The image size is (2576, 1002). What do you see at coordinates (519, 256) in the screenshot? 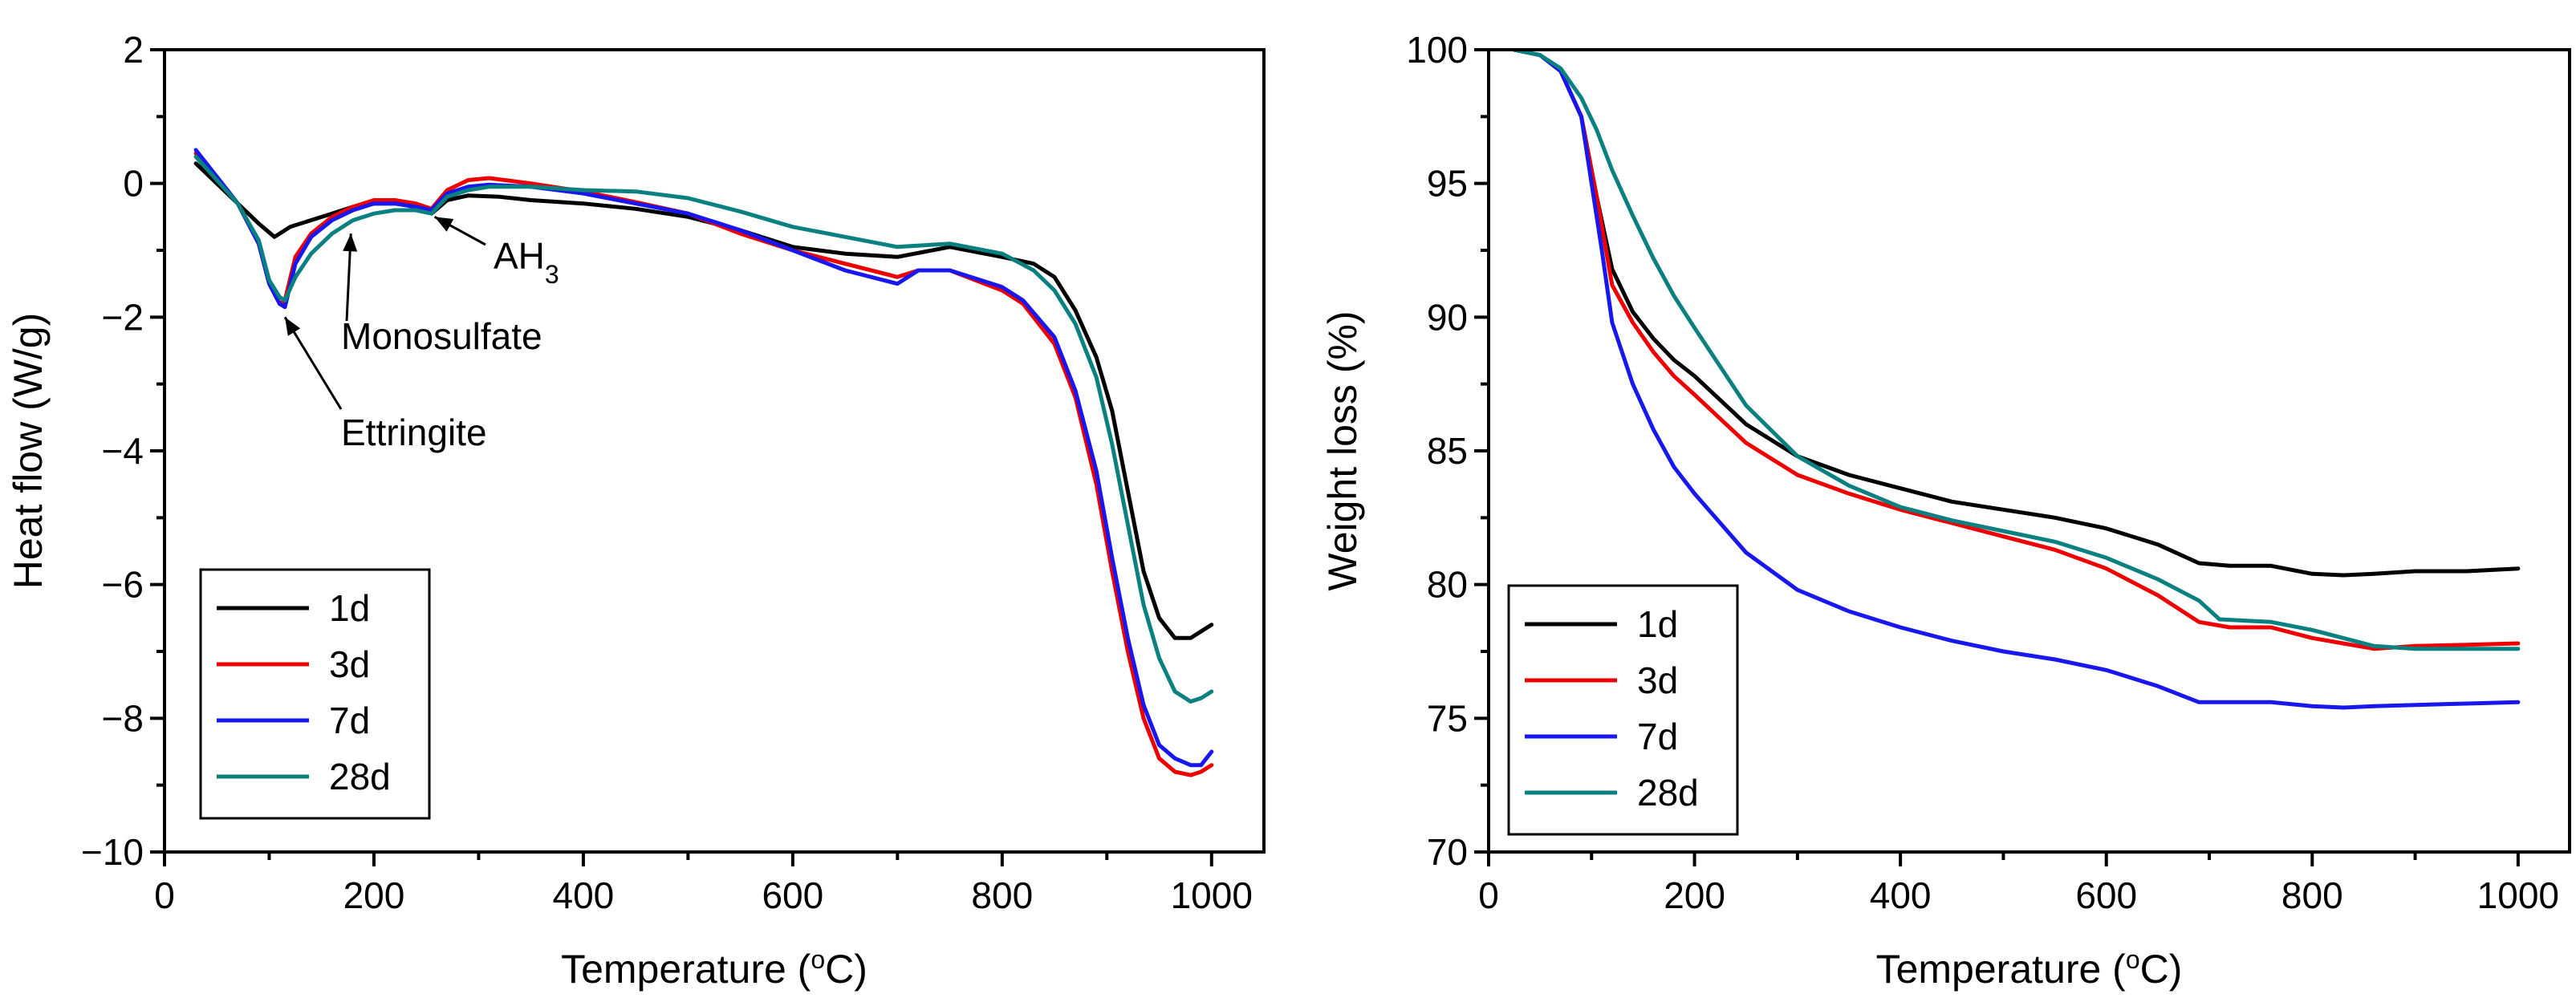
I see `annotation-text: AH` at bounding box center [519, 256].